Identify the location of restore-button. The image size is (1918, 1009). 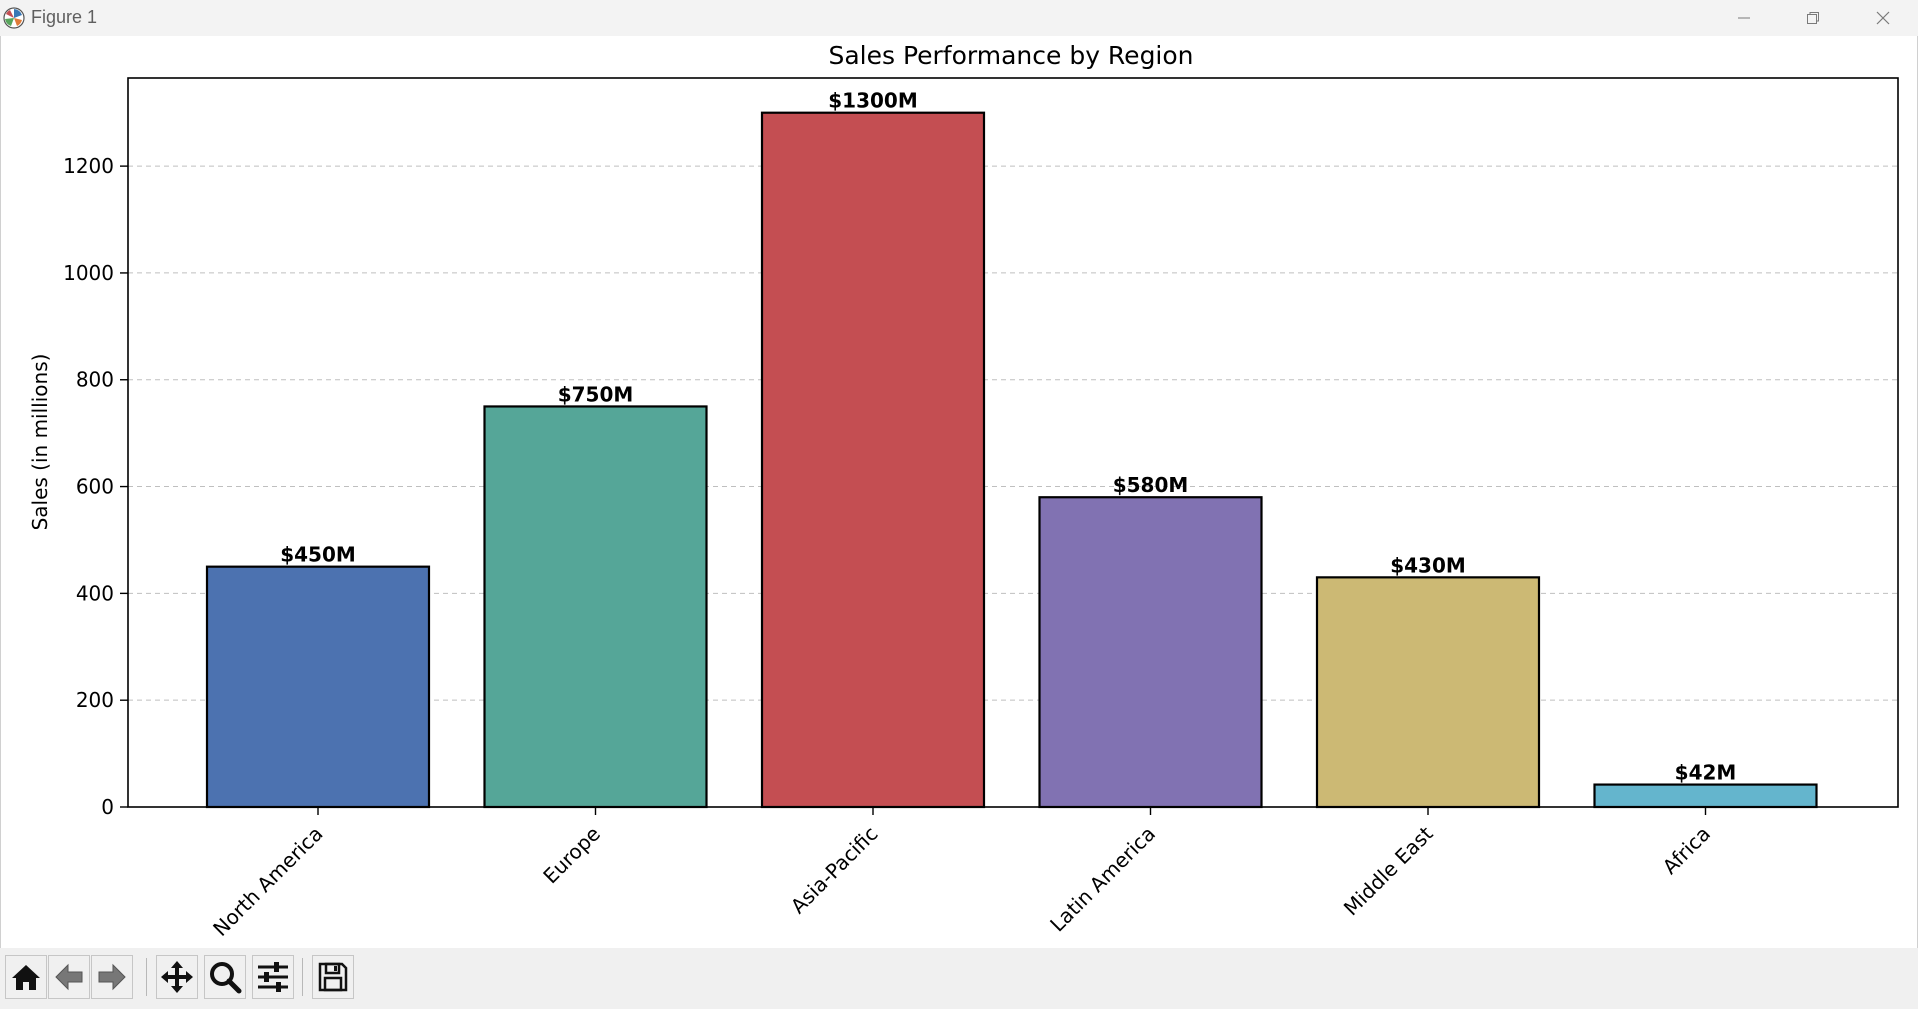
(1813, 18).